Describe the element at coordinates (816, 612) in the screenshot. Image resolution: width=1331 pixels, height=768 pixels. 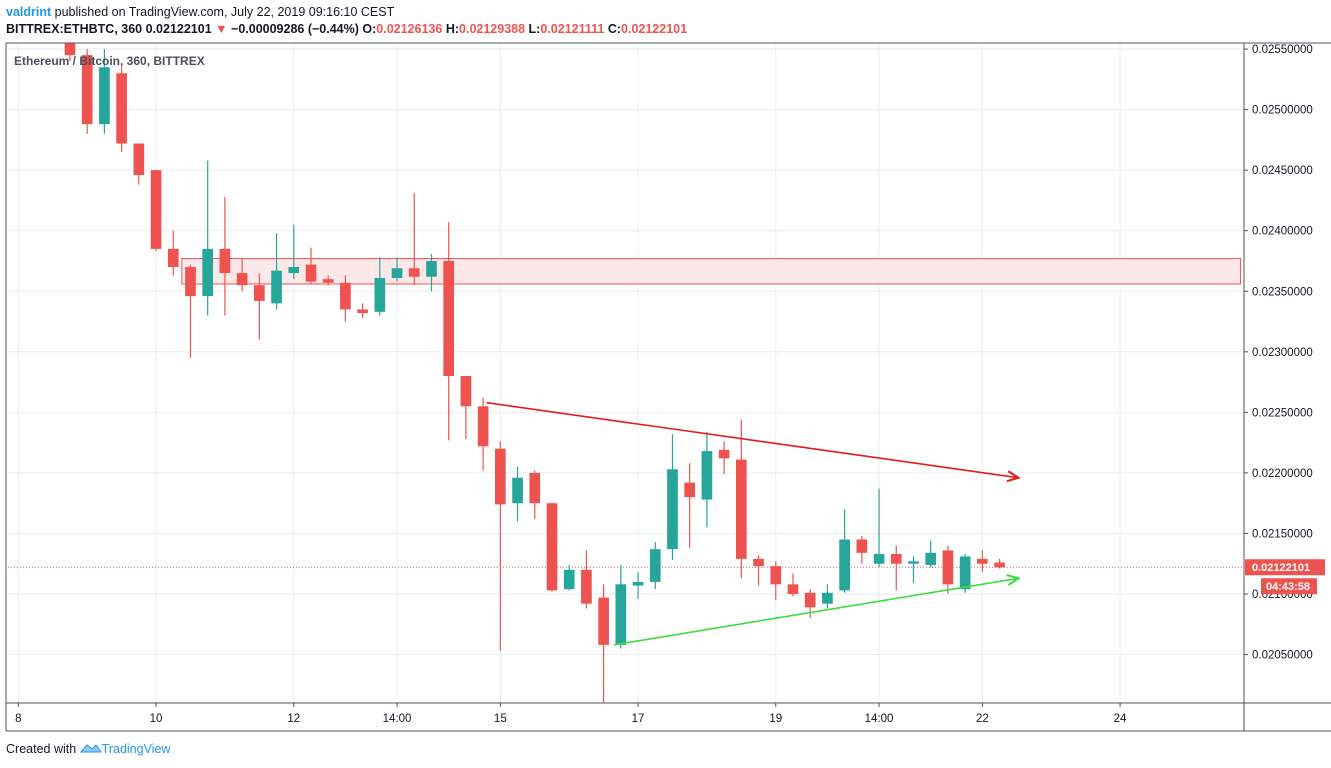
I see `ascending-support-trendline` at that location.